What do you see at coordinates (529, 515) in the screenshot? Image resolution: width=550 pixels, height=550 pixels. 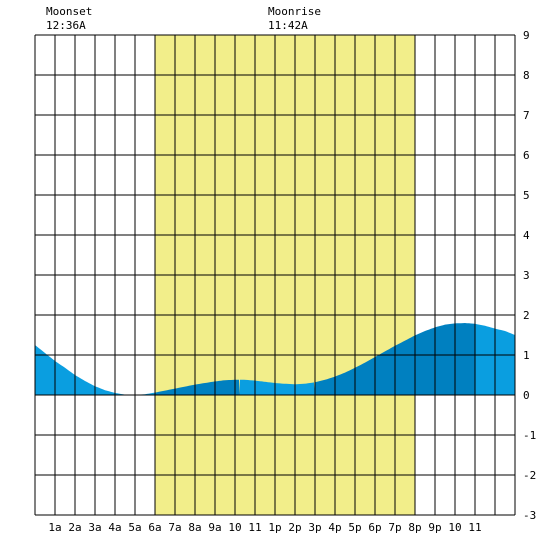 I see `y-tick-label: -3` at bounding box center [529, 515].